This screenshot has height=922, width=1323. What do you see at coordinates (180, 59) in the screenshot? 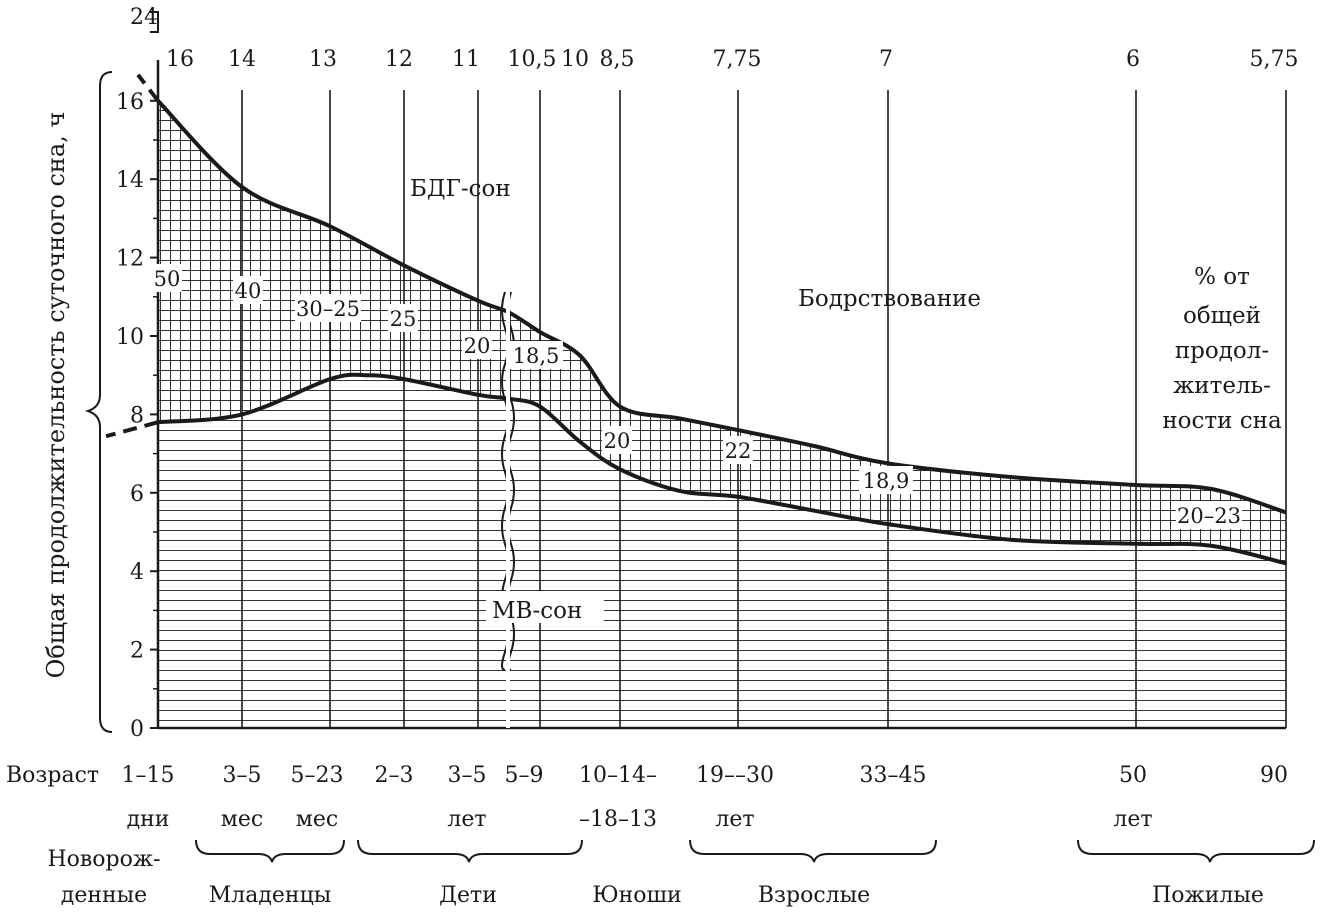
I see `total-hours-label-0: 16` at bounding box center [180, 59].